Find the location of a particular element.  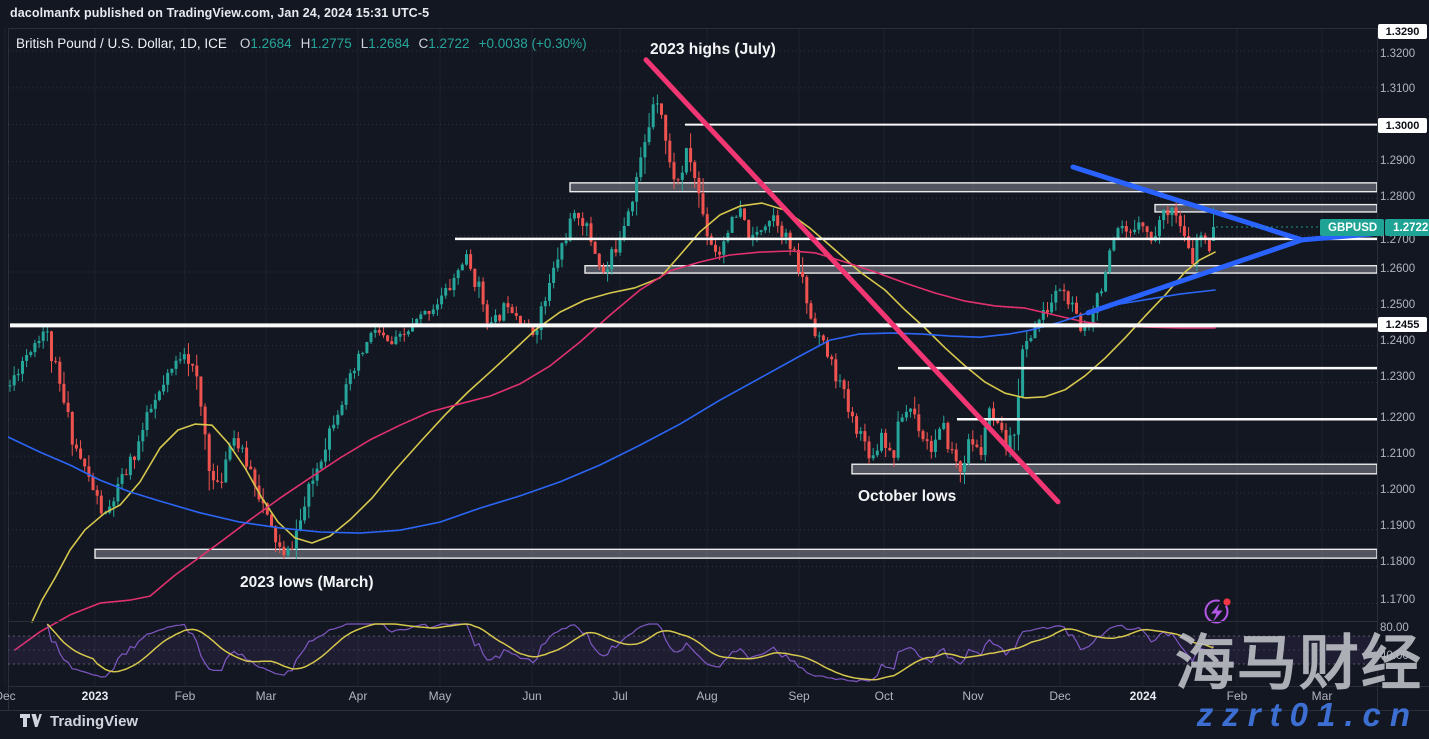

text-annotation: October lows is located at coordinates (907, 496).